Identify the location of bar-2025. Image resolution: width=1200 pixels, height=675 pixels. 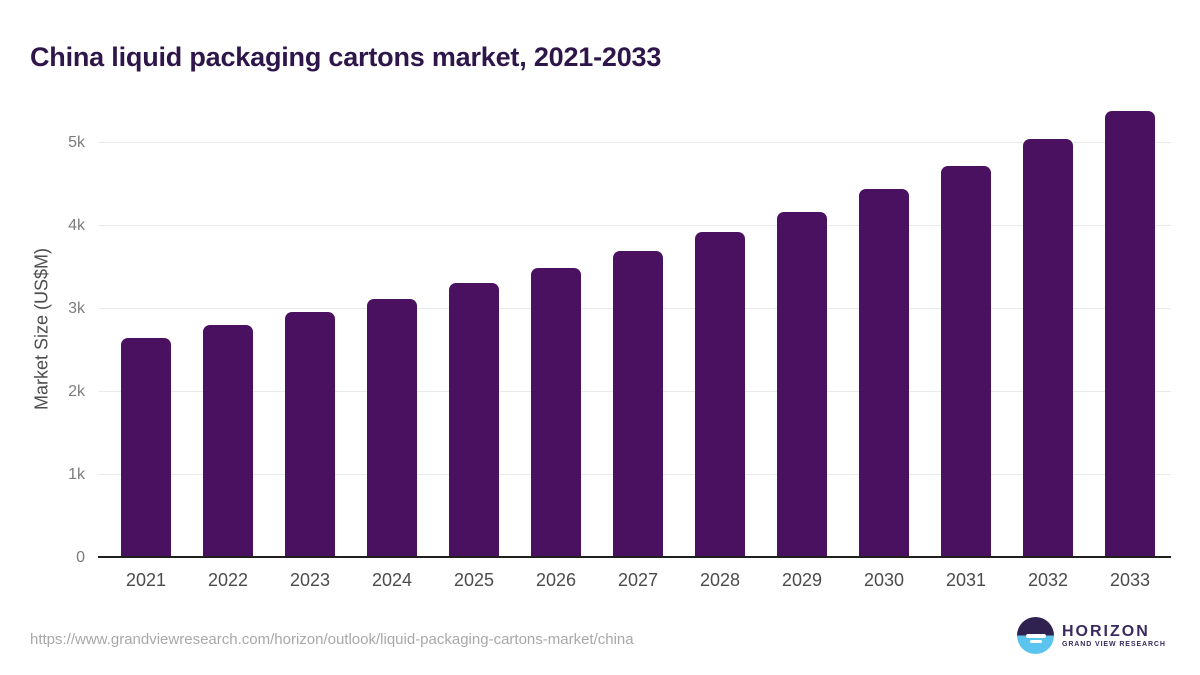
(474, 420).